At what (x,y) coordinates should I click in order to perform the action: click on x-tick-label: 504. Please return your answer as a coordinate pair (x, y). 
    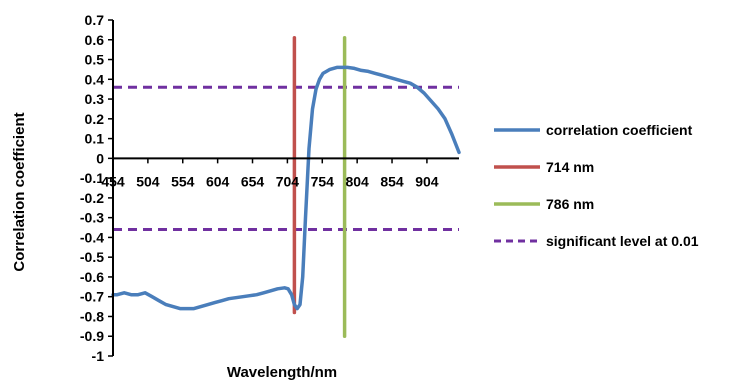
    Looking at the image, I should click on (148, 181).